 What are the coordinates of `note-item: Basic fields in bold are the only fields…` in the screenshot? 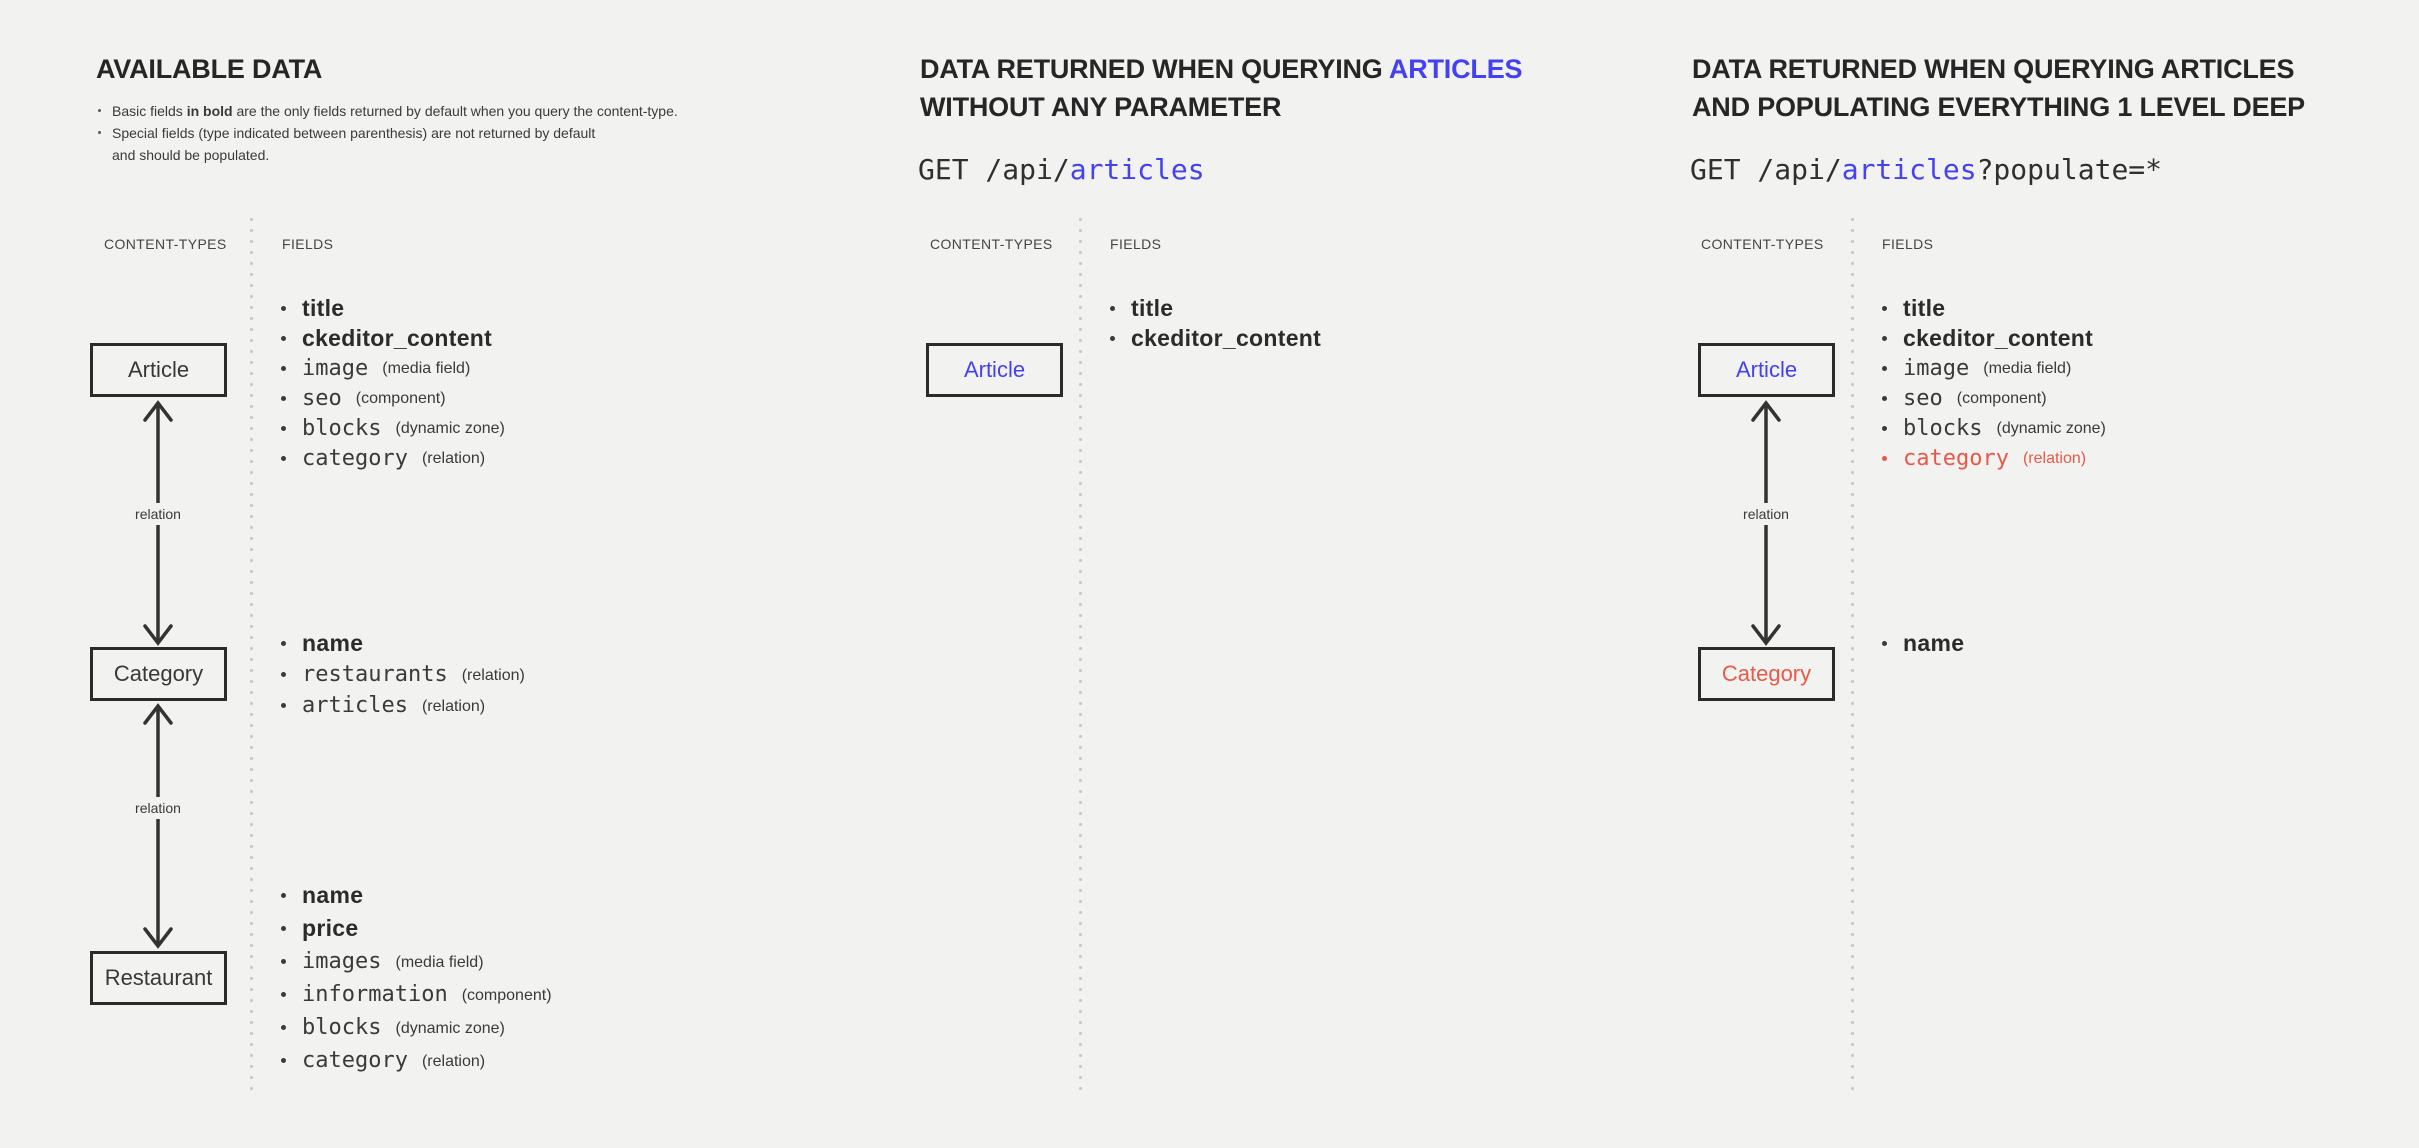 It's located at (387, 111).